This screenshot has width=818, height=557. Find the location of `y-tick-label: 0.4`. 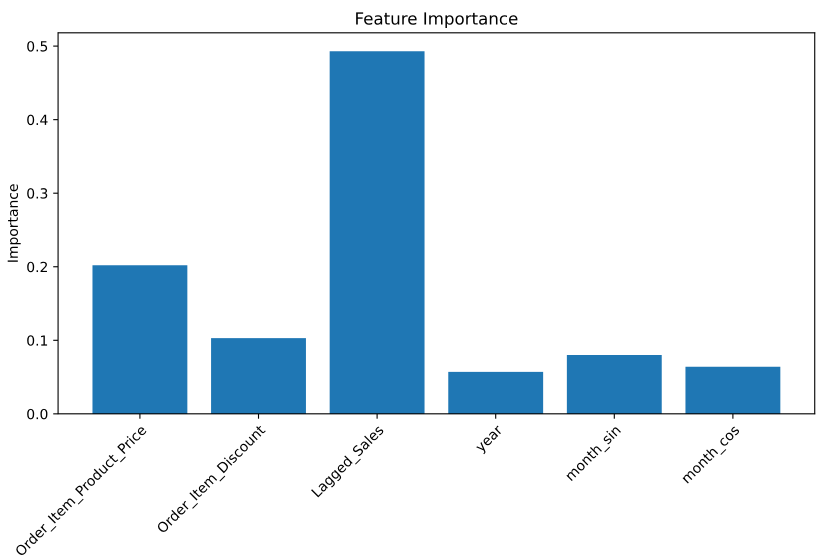

y-tick-label: 0.4 is located at coordinates (37, 120).